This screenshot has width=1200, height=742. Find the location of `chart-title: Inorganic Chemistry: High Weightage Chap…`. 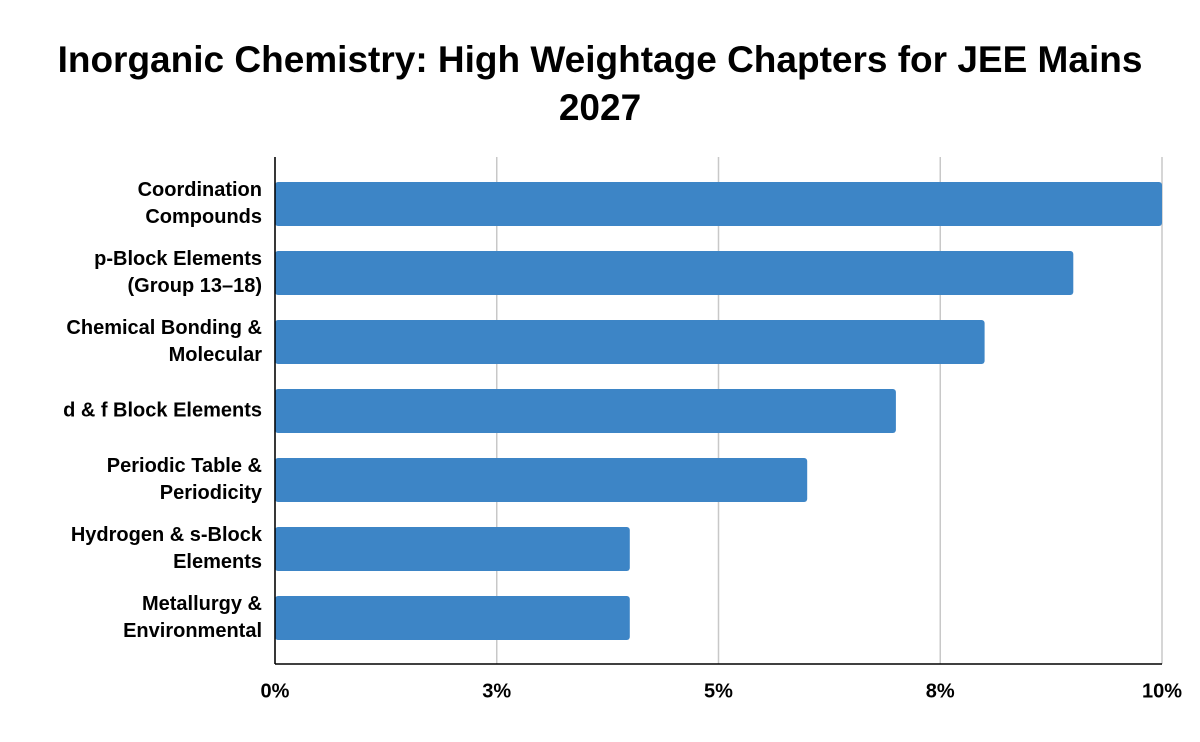

chart-title: Inorganic Chemistry: High Weightage Chap… is located at coordinates (600, 83).